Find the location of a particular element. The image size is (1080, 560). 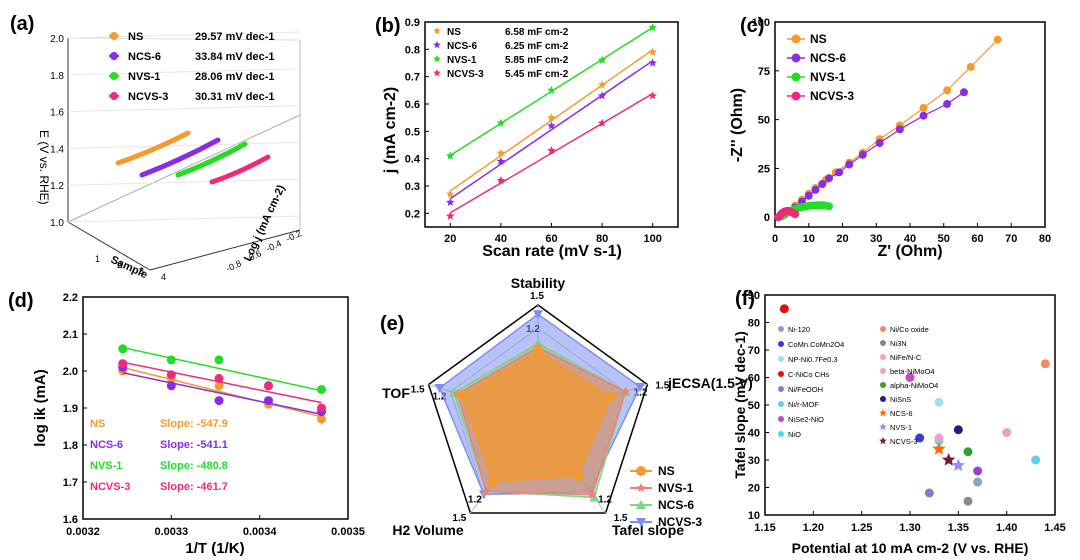

legend-entry: NVS-1 is located at coordinates (901, 427).